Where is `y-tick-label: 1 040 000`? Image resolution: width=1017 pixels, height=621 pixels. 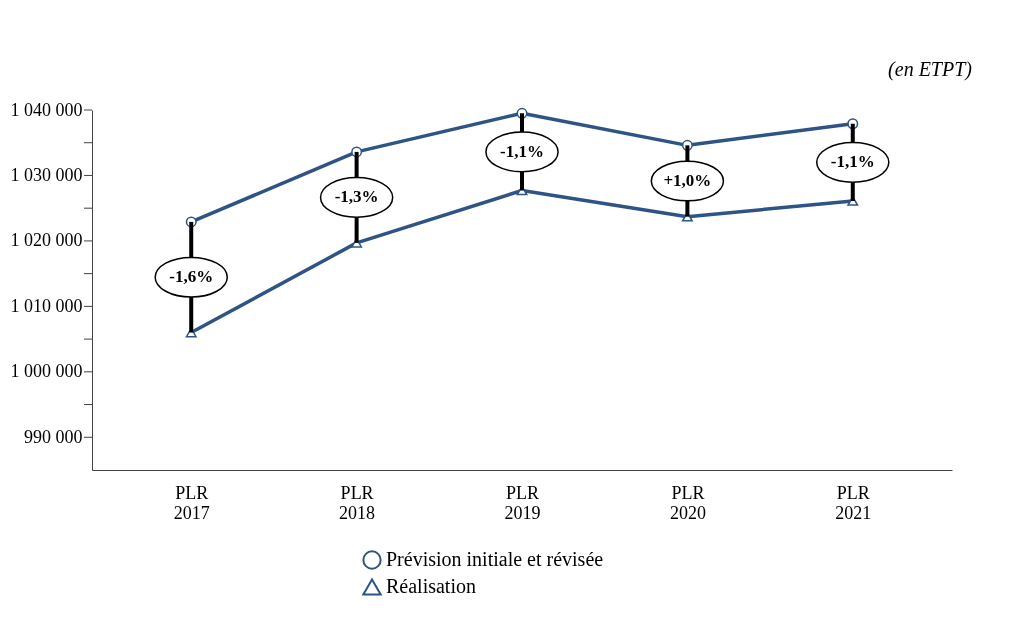 y-tick-label: 1 040 000 is located at coordinates (46, 109).